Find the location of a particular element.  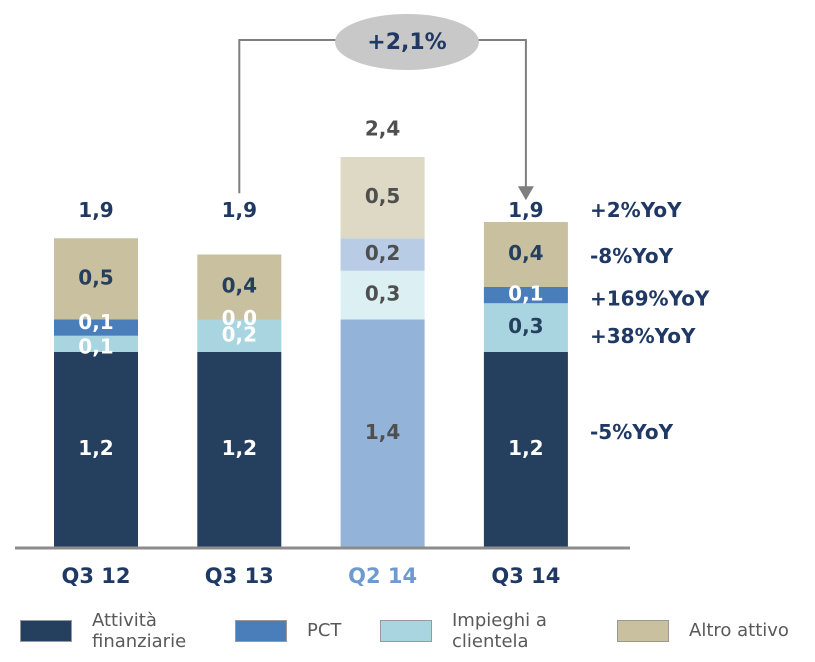

yoy-annotation: -5%YoY is located at coordinates (632, 432).